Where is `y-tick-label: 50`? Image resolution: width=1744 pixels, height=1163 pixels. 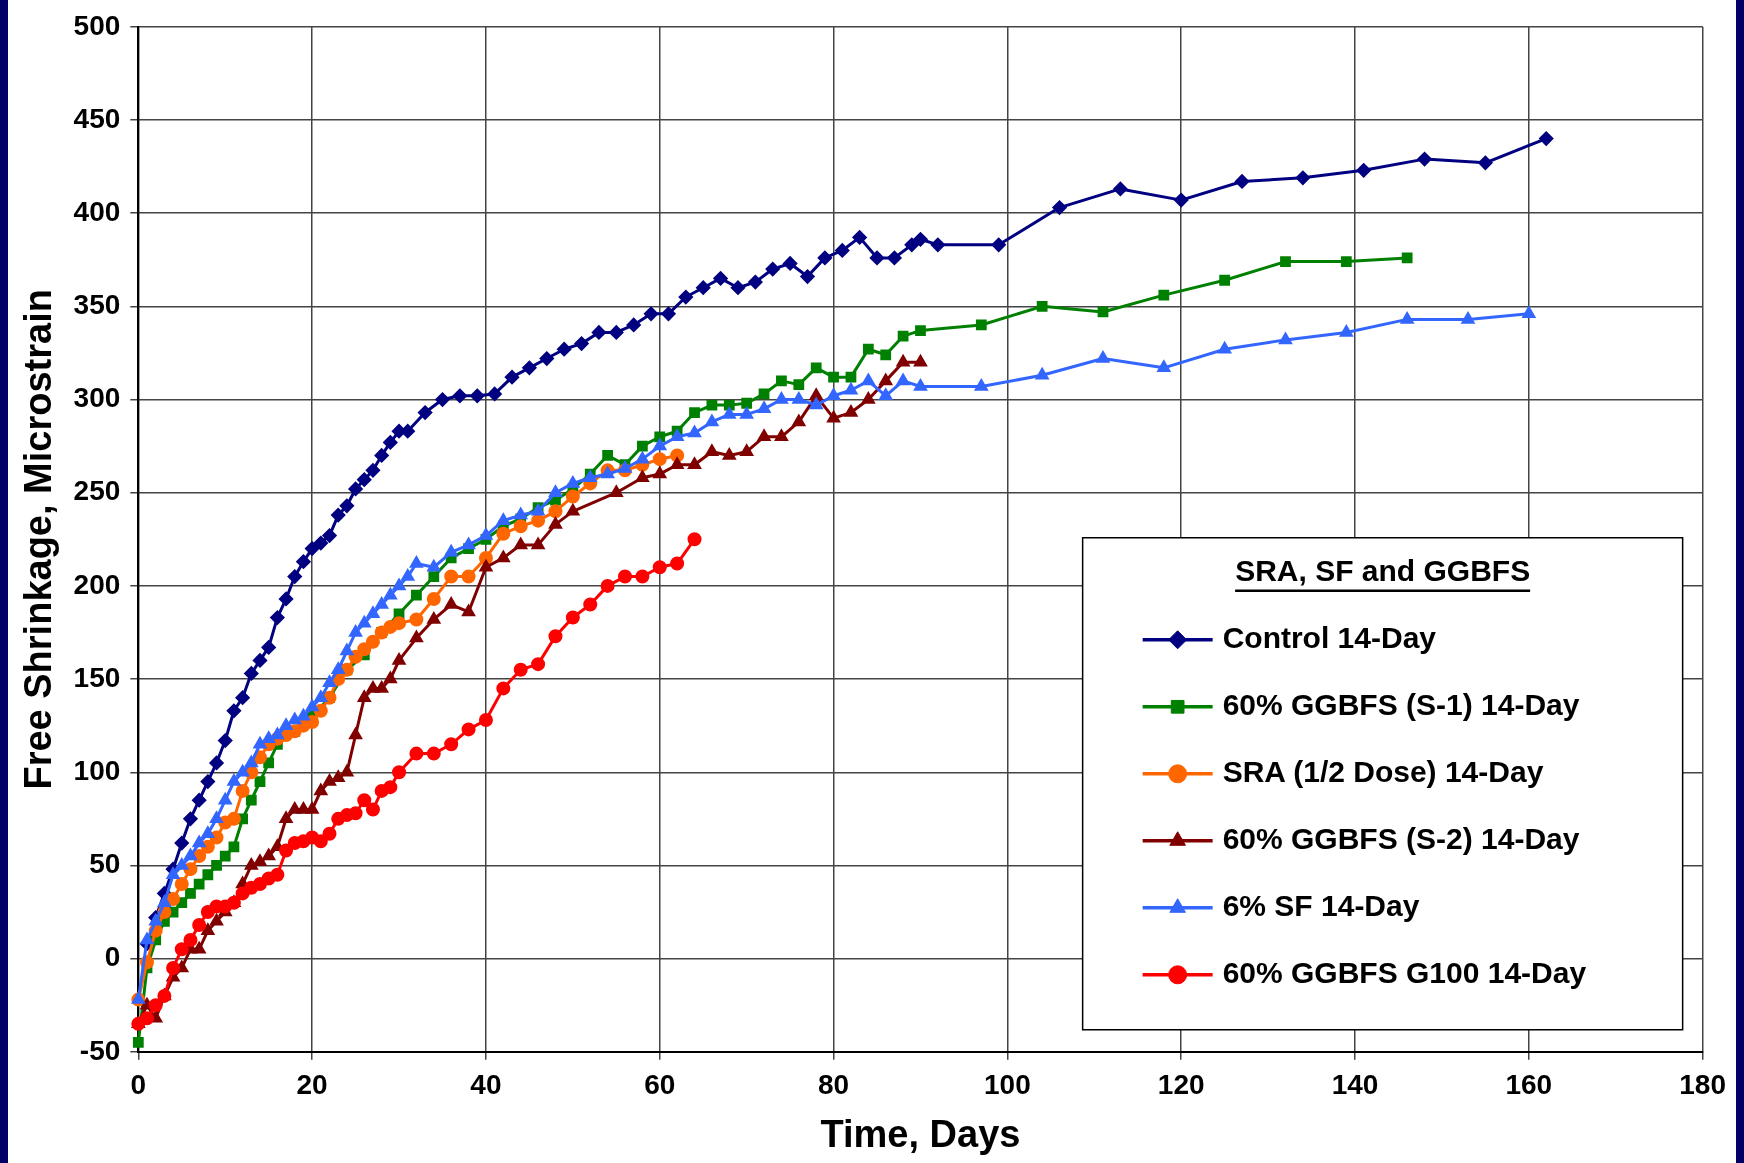 y-tick-label: 50 is located at coordinates (105, 864).